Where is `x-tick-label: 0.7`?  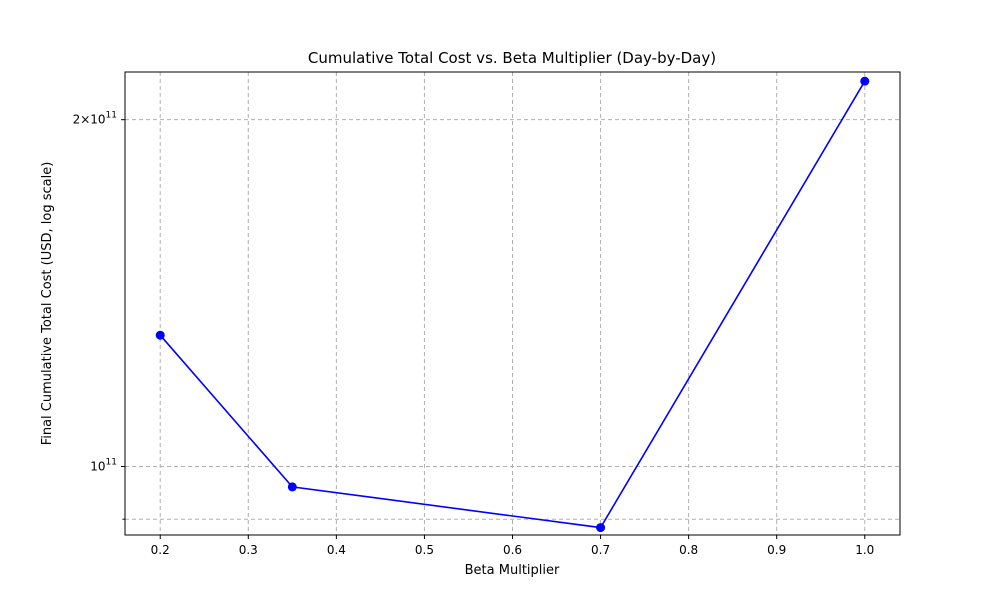 x-tick-label: 0.7 is located at coordinates (600, 550).